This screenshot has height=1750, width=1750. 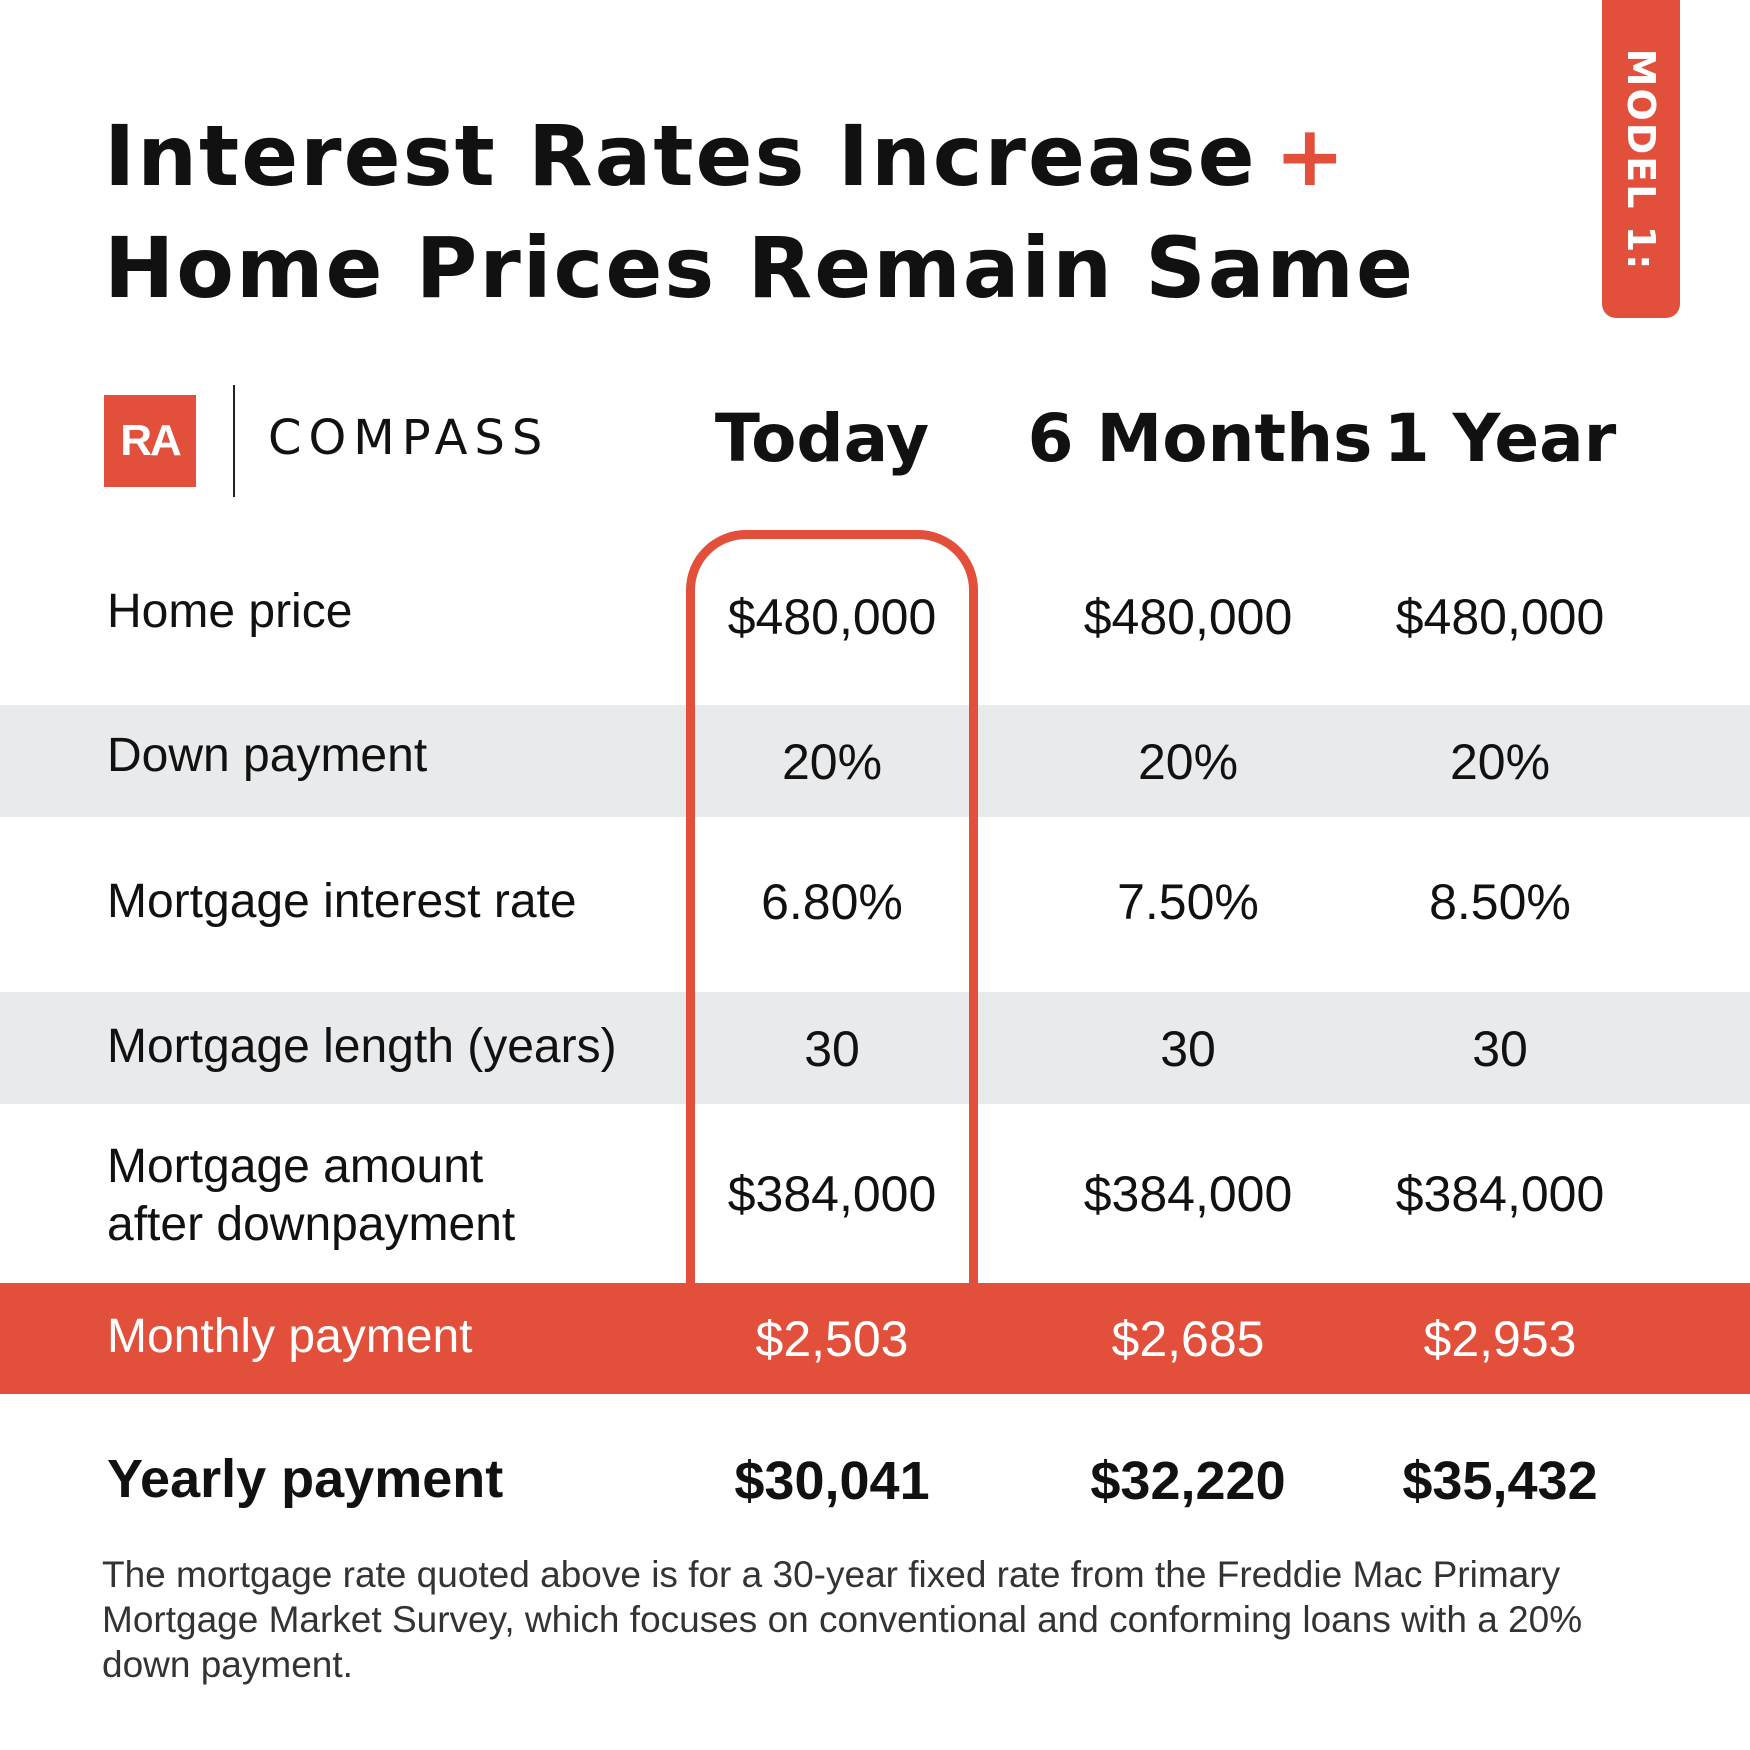 I want to click on row-band-monthly-payment, so click(x=875, y=1338).